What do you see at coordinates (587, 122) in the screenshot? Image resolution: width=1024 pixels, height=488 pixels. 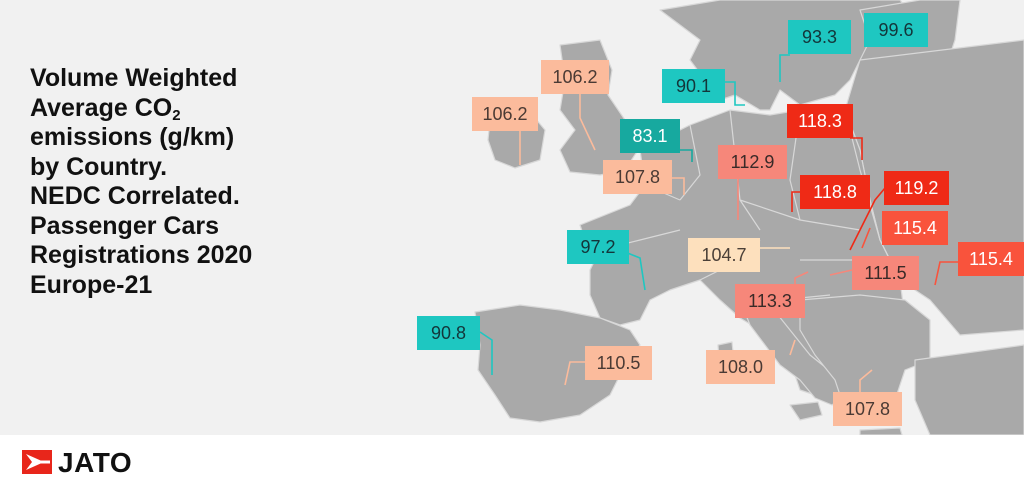 I see `leader-line-uk` at bounding box center [587, 122].